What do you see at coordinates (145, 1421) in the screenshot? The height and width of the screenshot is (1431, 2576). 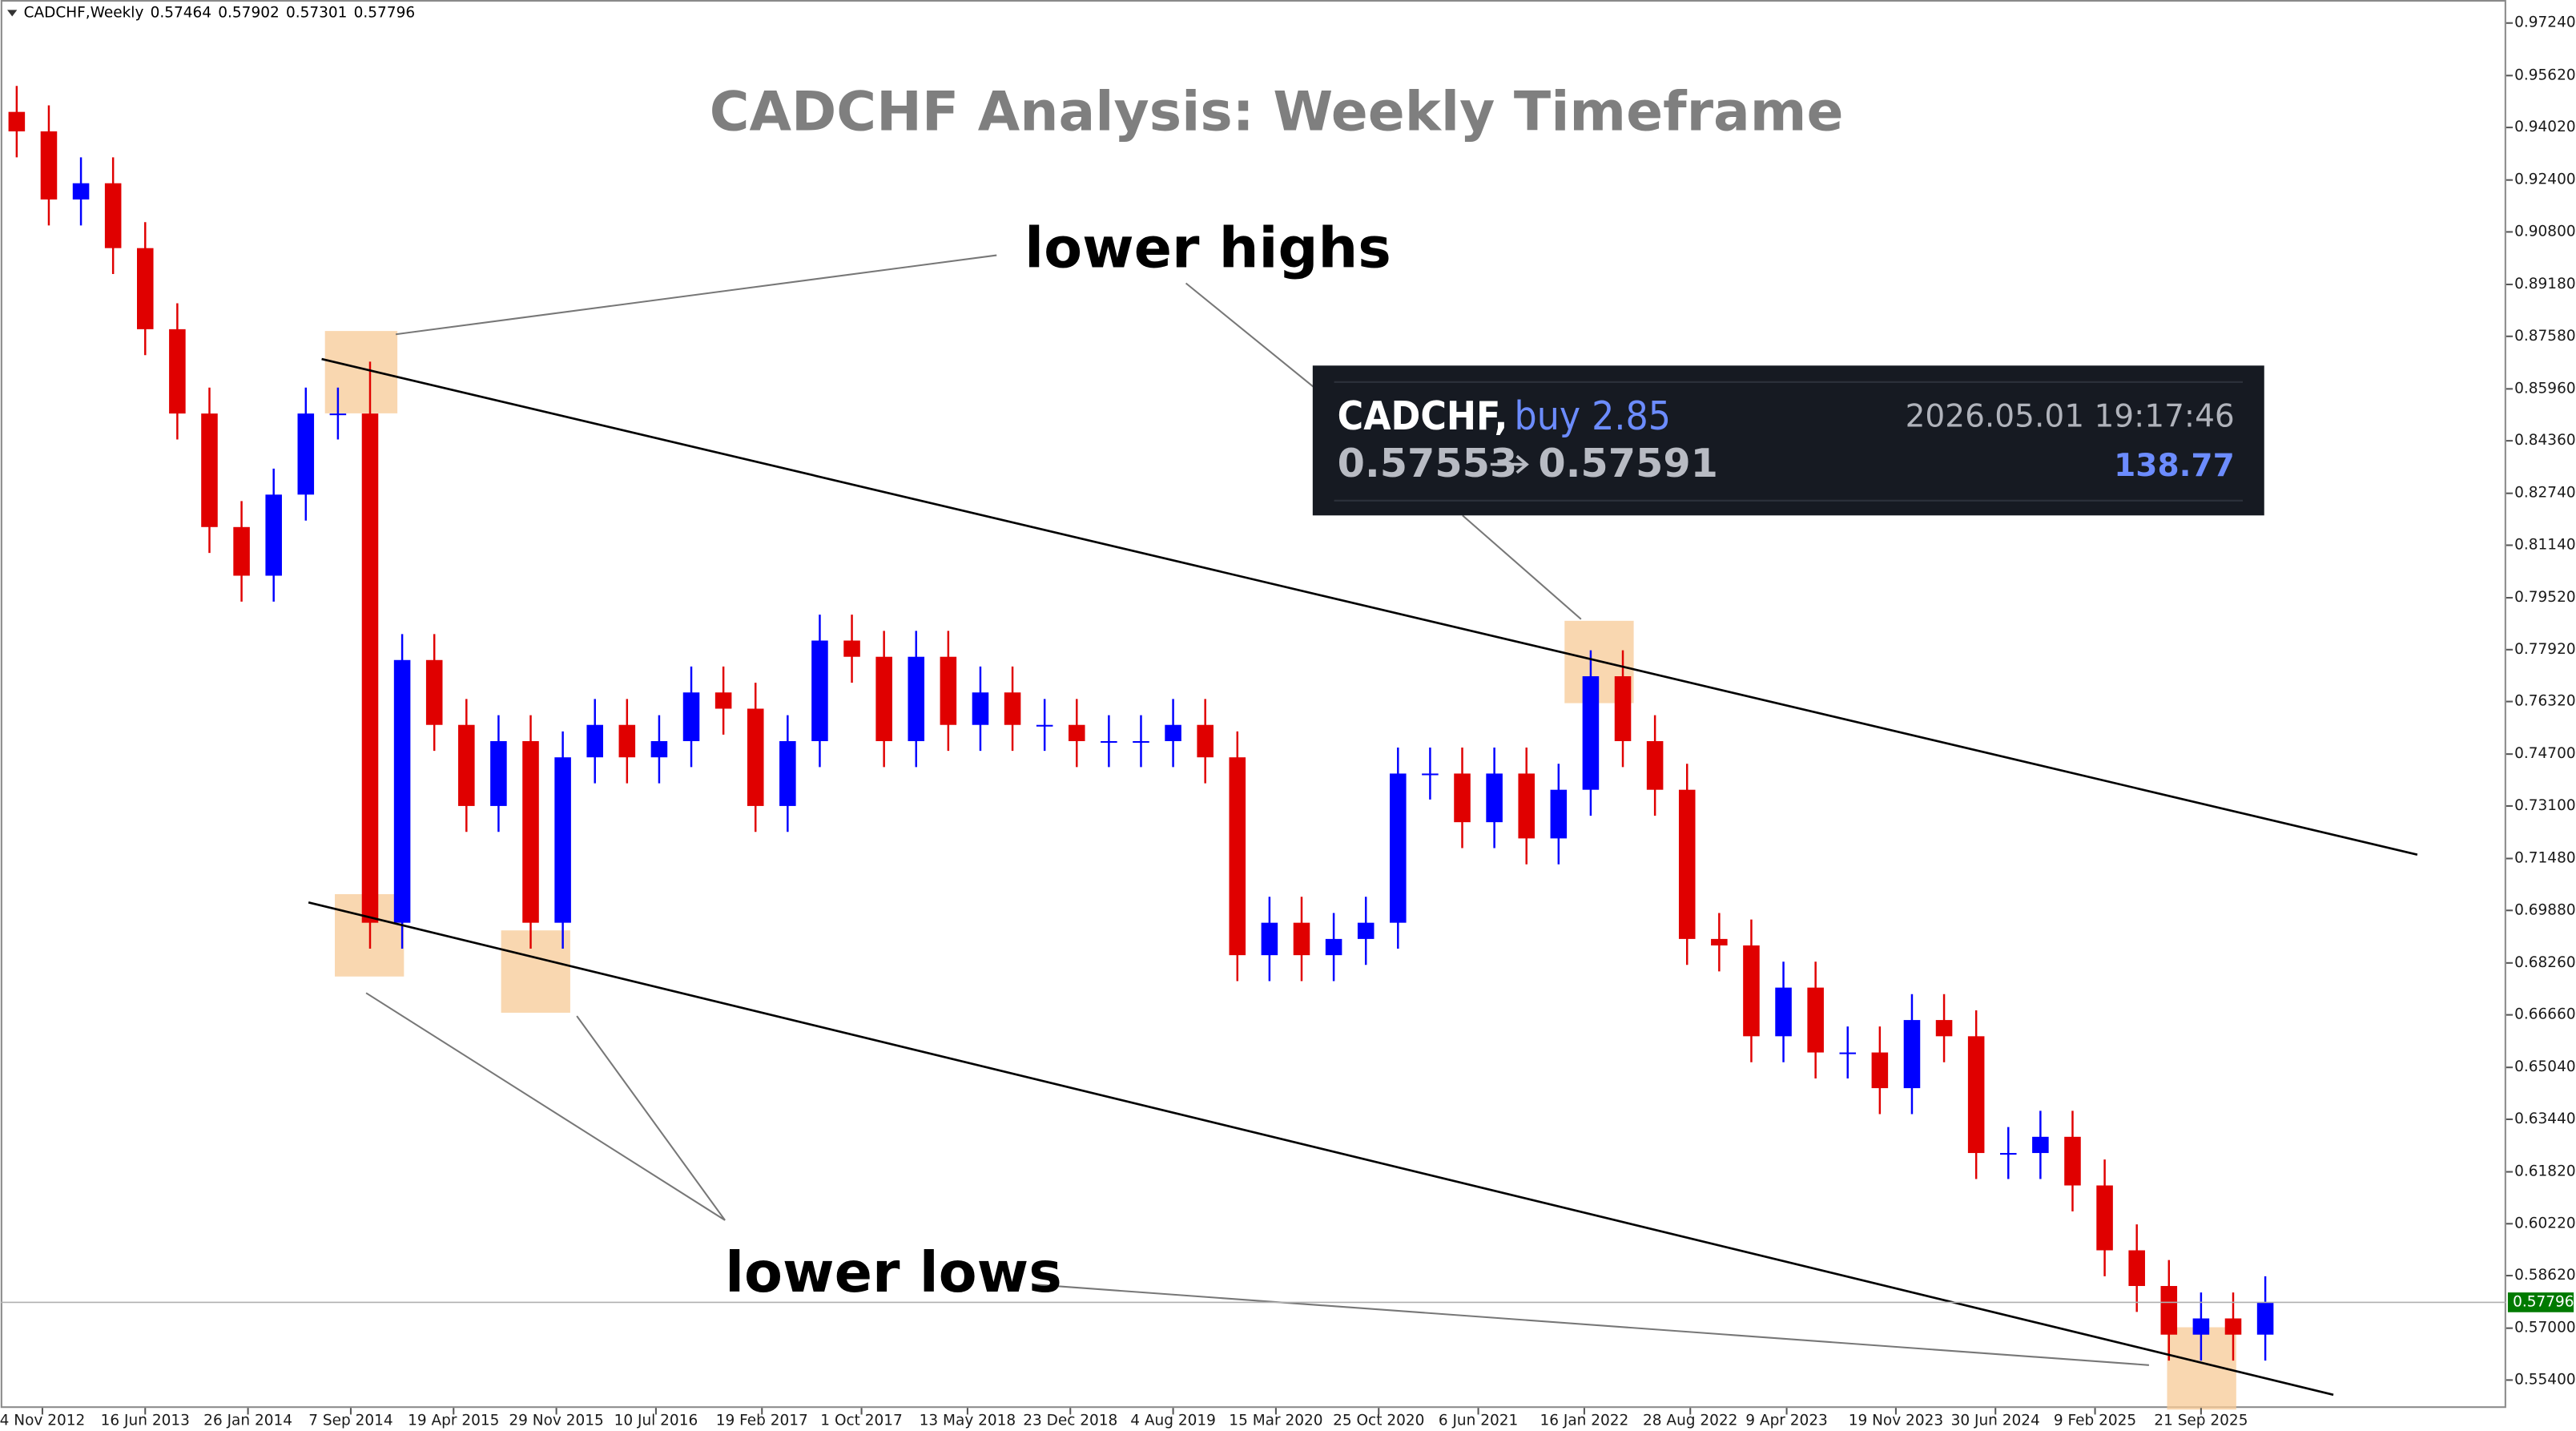 I see `x-tick-label: 16 Jun 2013` at bounding box center [145, 1421].